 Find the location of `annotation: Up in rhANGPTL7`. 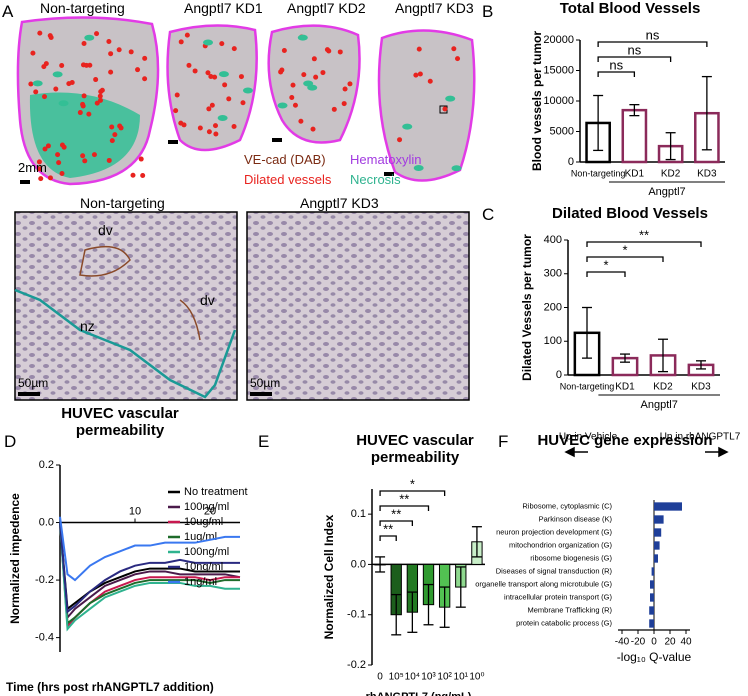

annotation: Up in rhANGPTL7 is located at coordinates (700, 437).